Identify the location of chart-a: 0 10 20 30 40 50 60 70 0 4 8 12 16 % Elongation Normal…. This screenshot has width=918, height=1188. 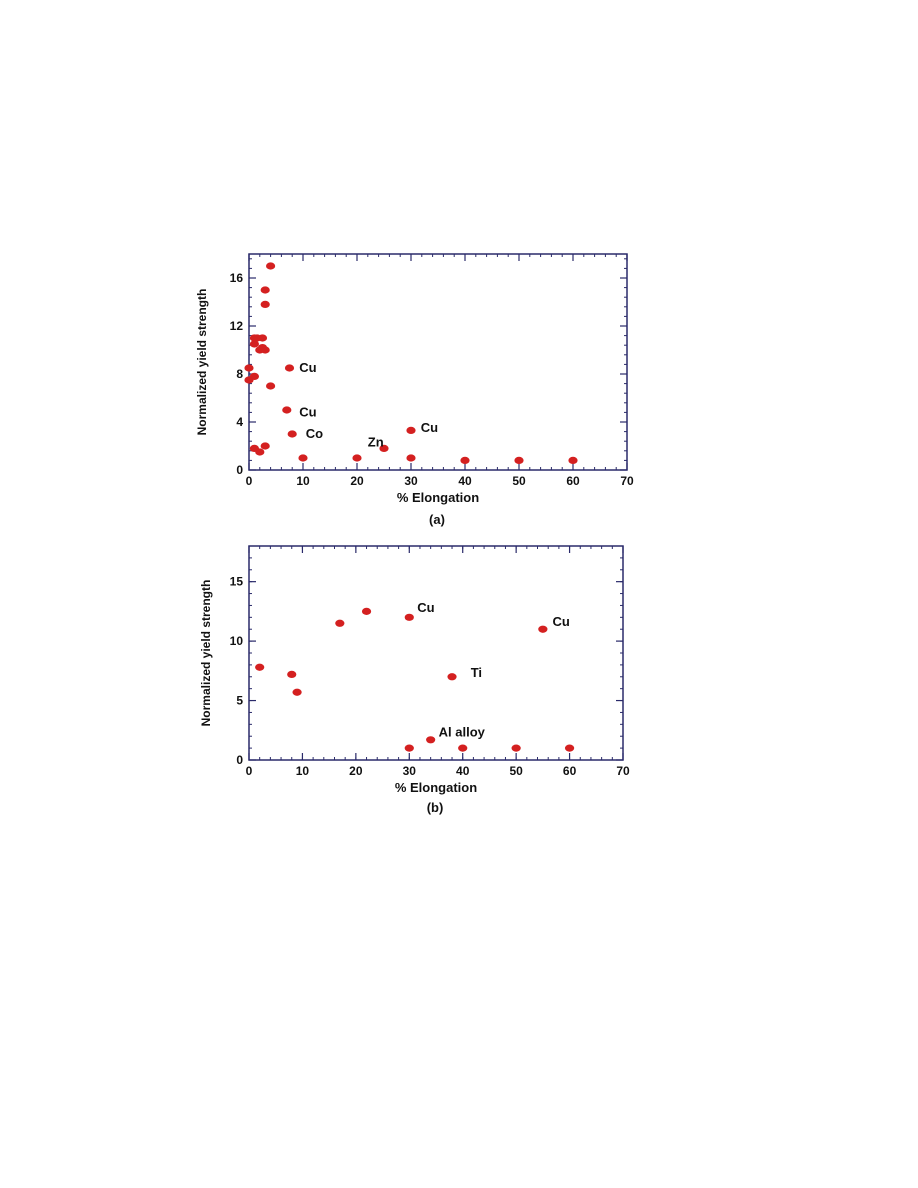
(414, 390).